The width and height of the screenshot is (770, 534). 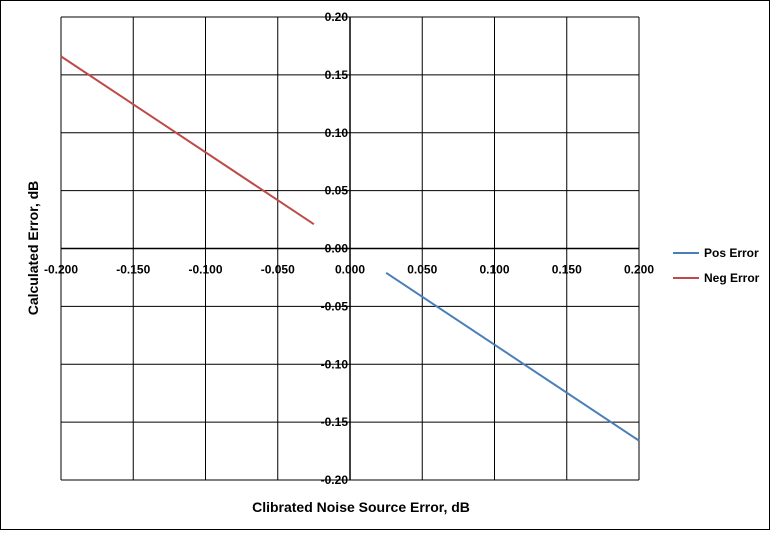 What do you see at coordinates (716, 265) in the screenshot?
I see `chart-legend: Pos Error Neg Error` at bounding box center [716, 265].